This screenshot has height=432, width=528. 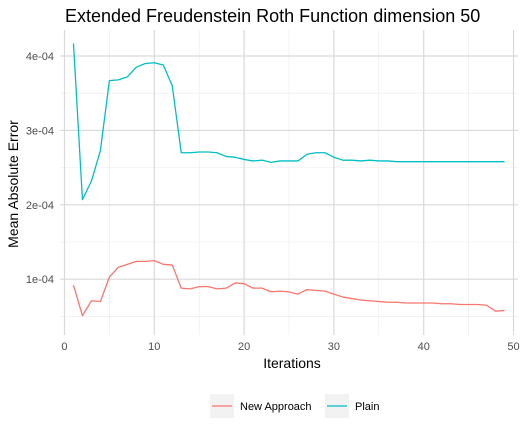 What do you see at coordinates (154, 347) in the screenshot?
I see `x-tick-label: 10` at bounding box center [154, 347].